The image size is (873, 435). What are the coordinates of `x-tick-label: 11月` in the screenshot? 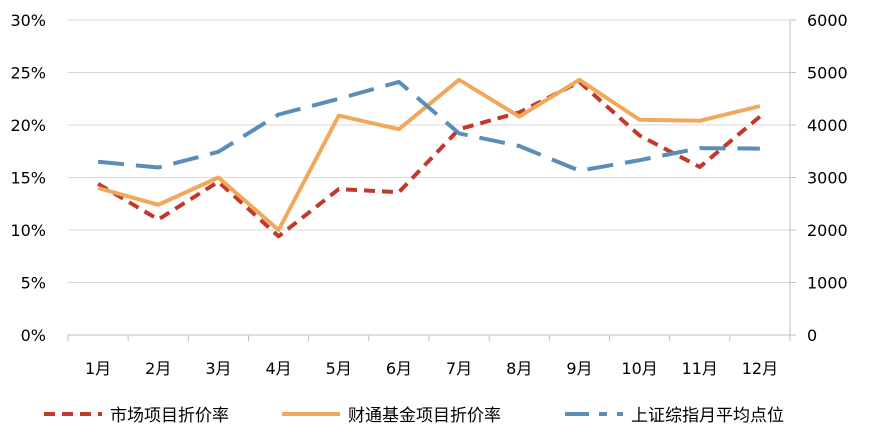 It's located at (700, 368).